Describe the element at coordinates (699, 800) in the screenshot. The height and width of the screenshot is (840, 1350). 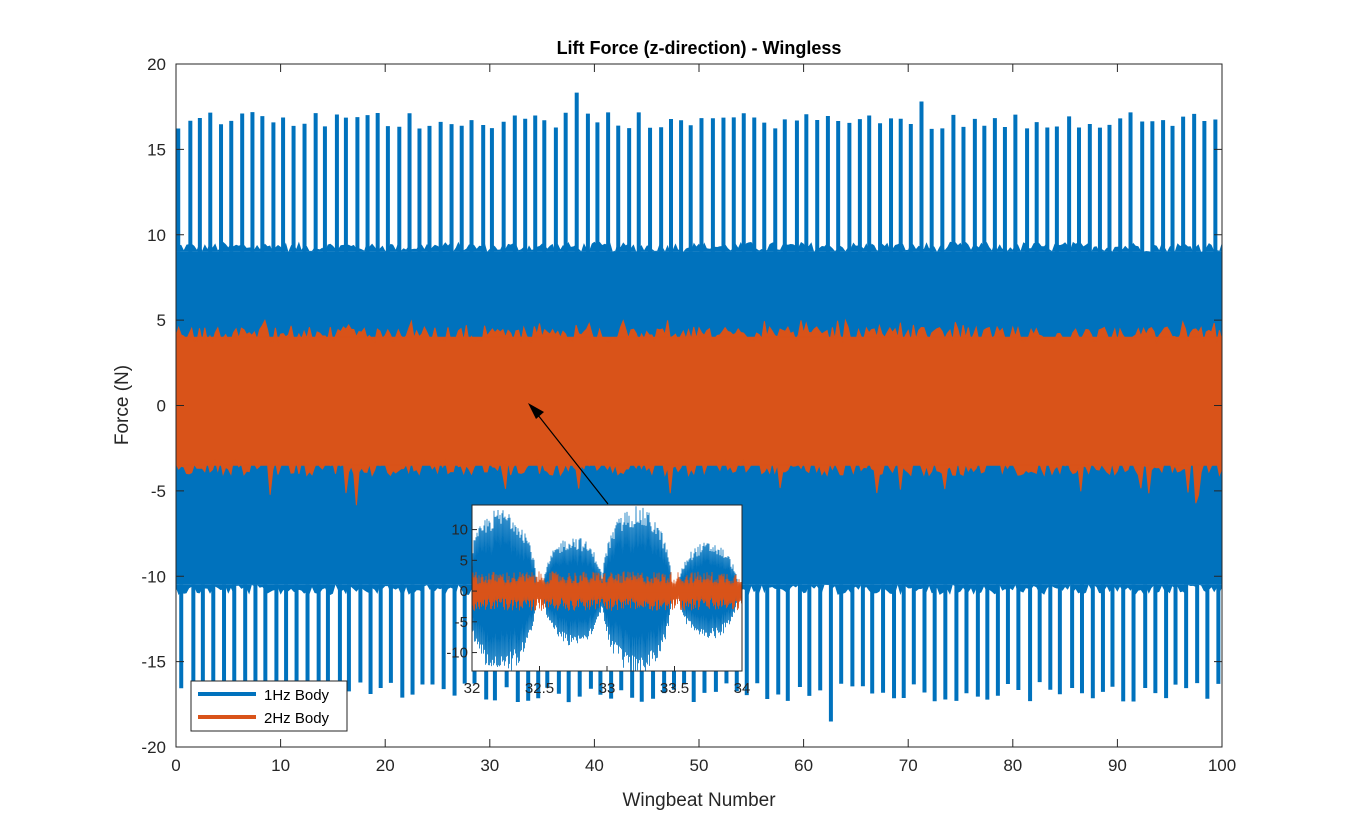
I see `x-axis-label: Wingbeat Number` at that location.